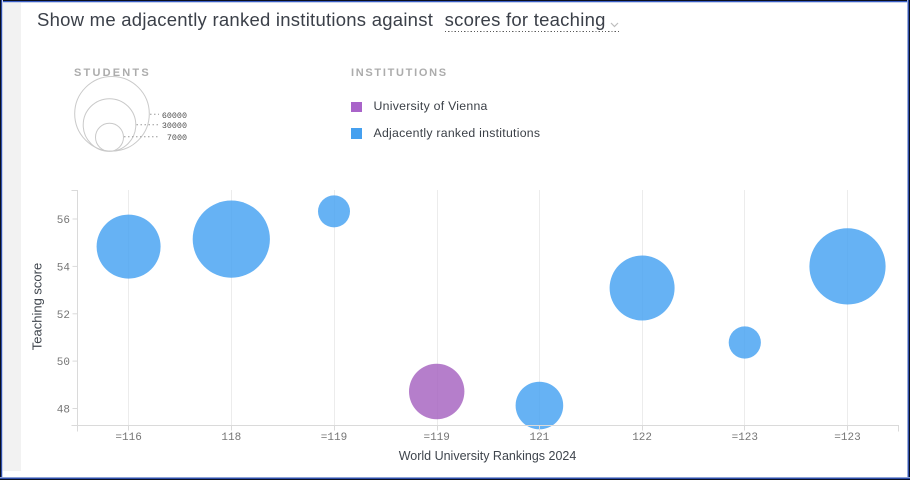 This screenshot has width=910, height=480. Describe the element at coordinates (63, 363) in the screenshot. I see `svg-text: 50` at that location.